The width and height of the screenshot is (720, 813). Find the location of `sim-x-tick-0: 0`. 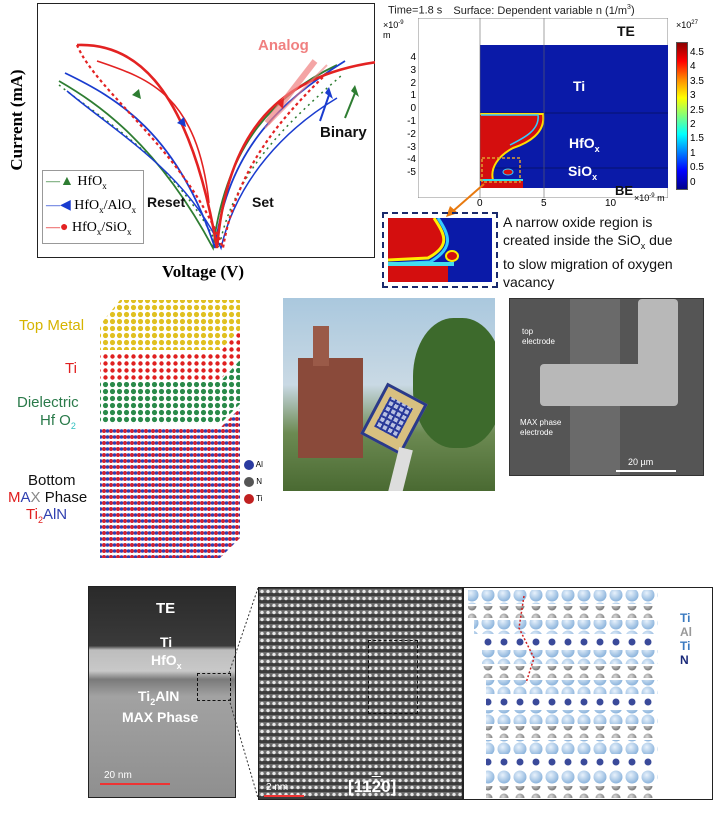

sim-x-tick-0: 0 is located at coordinates (480, 203).